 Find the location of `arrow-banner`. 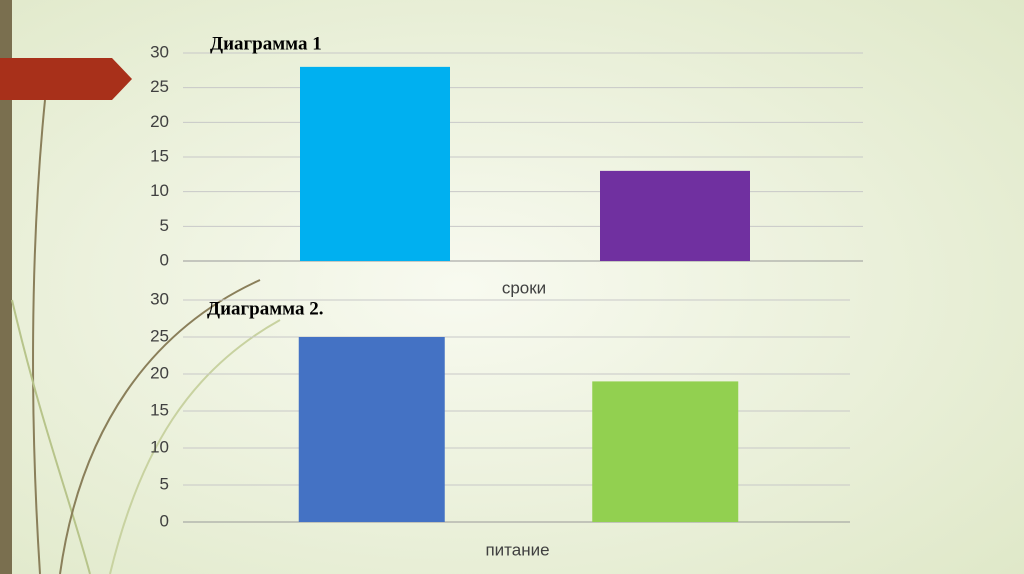

arrow-banner is located at coordinates (66, 79).